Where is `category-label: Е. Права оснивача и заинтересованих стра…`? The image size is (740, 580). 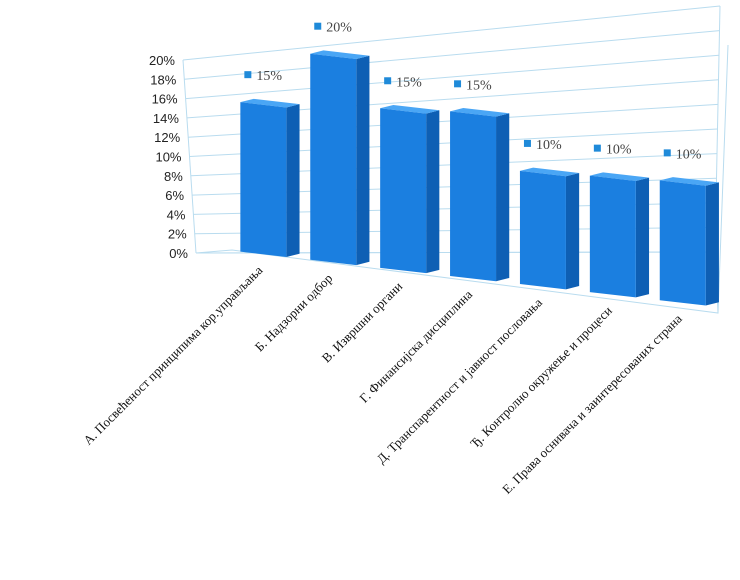
category-label: Е. Права оснивача и заинтересованих стра… is located at coordinates (592, 404).